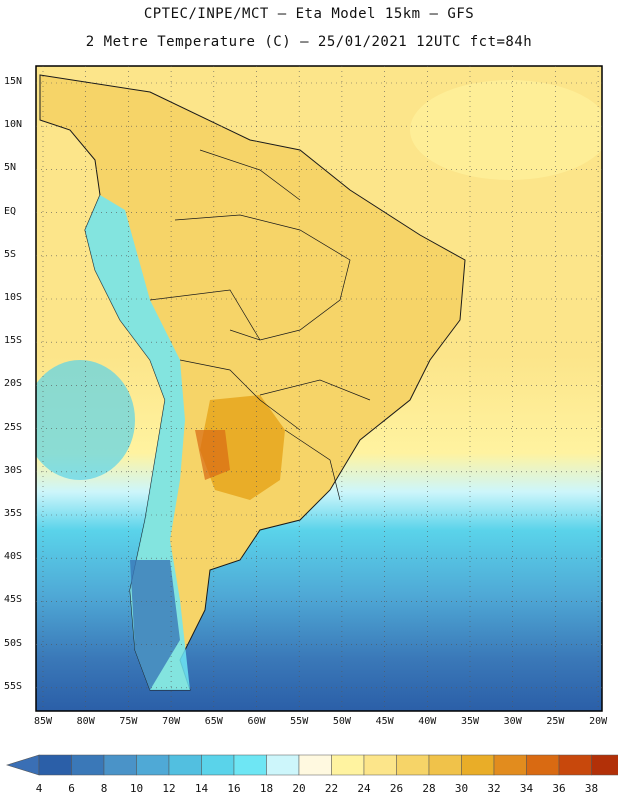  Describe the element at coordinates (234, 788) in the screenshot. I see `colorbar-tick-label: 16` at that location.